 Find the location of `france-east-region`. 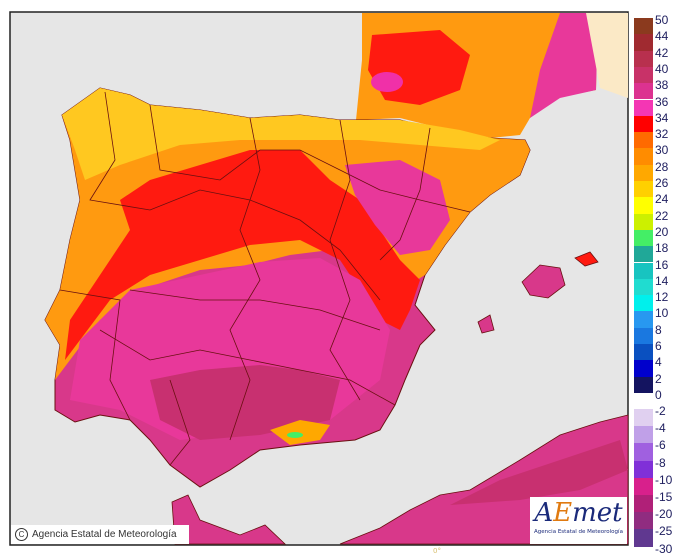

france-east-region is located at coordinates (607, 55).